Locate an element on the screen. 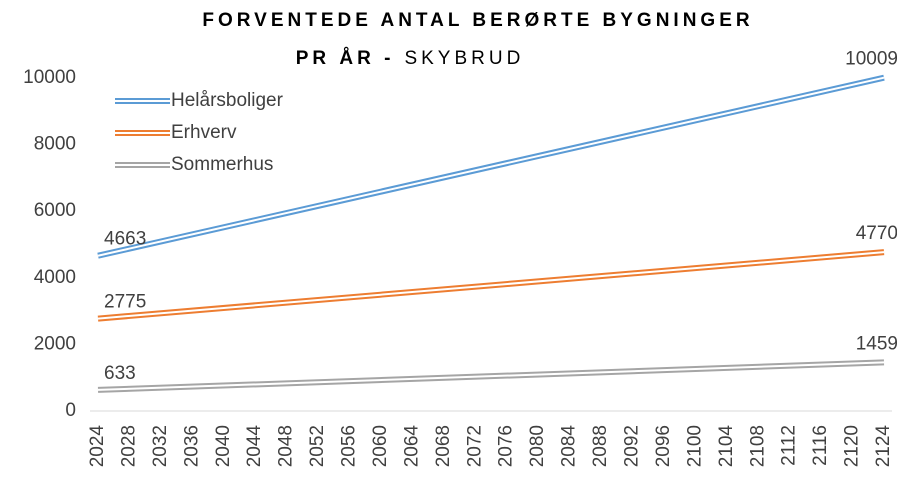 The image size is (897, 479). x-tick-label: 2064 is located at coordinates (411, 446).